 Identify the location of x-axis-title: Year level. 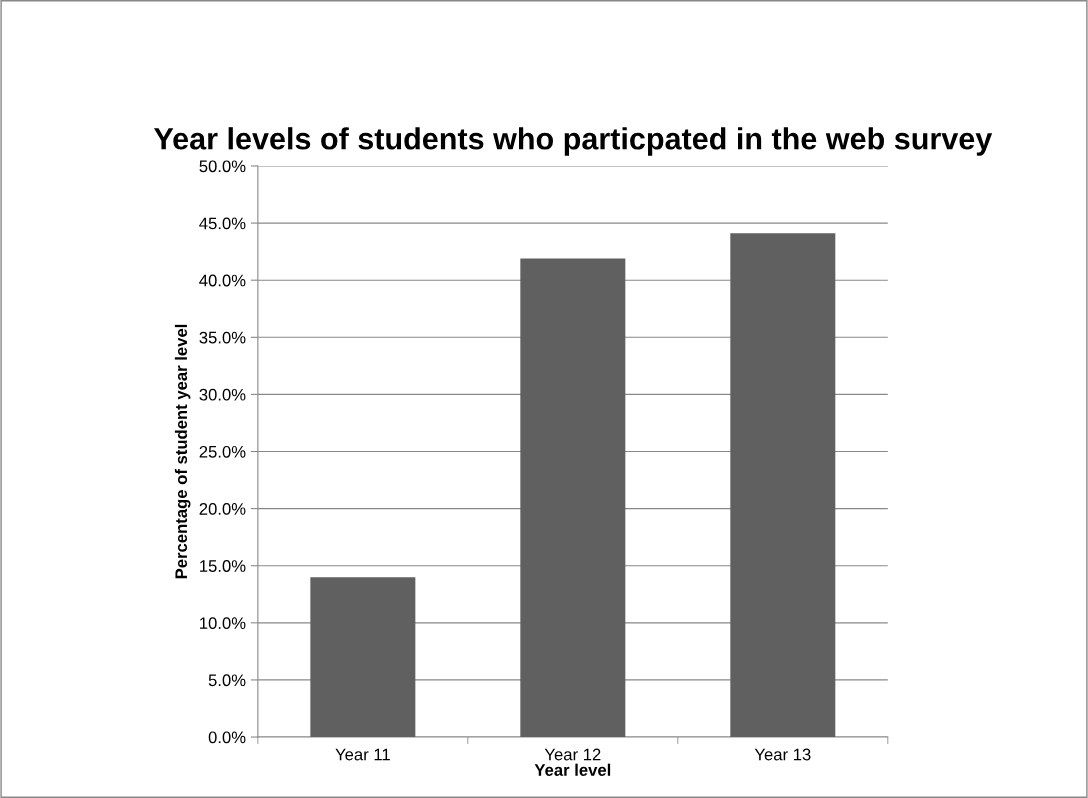
(572, 769).